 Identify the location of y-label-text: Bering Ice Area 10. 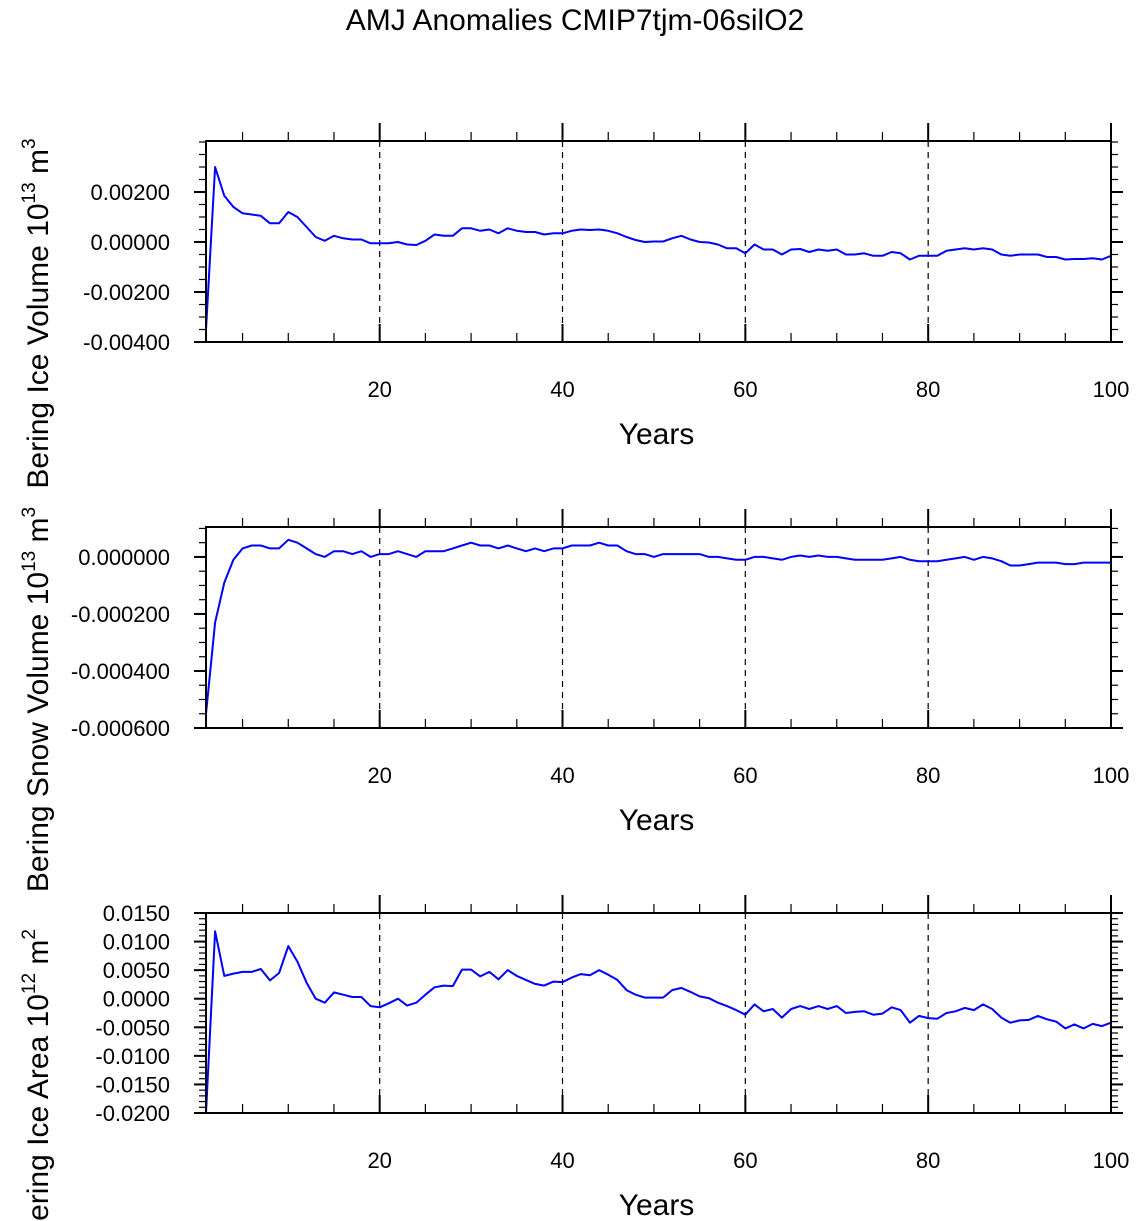
(38, 1107).